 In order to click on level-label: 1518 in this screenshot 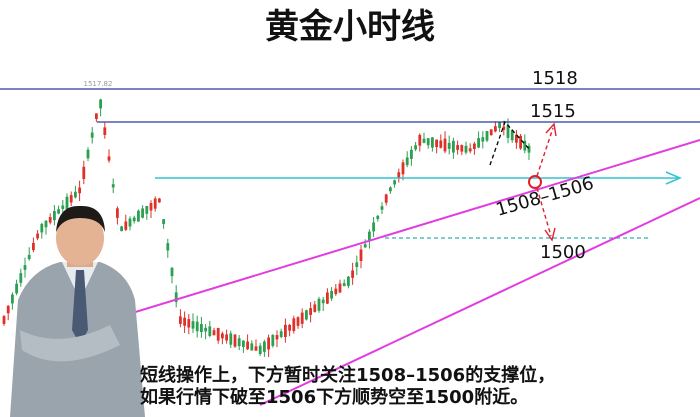, I will do `click(555, 78)`.